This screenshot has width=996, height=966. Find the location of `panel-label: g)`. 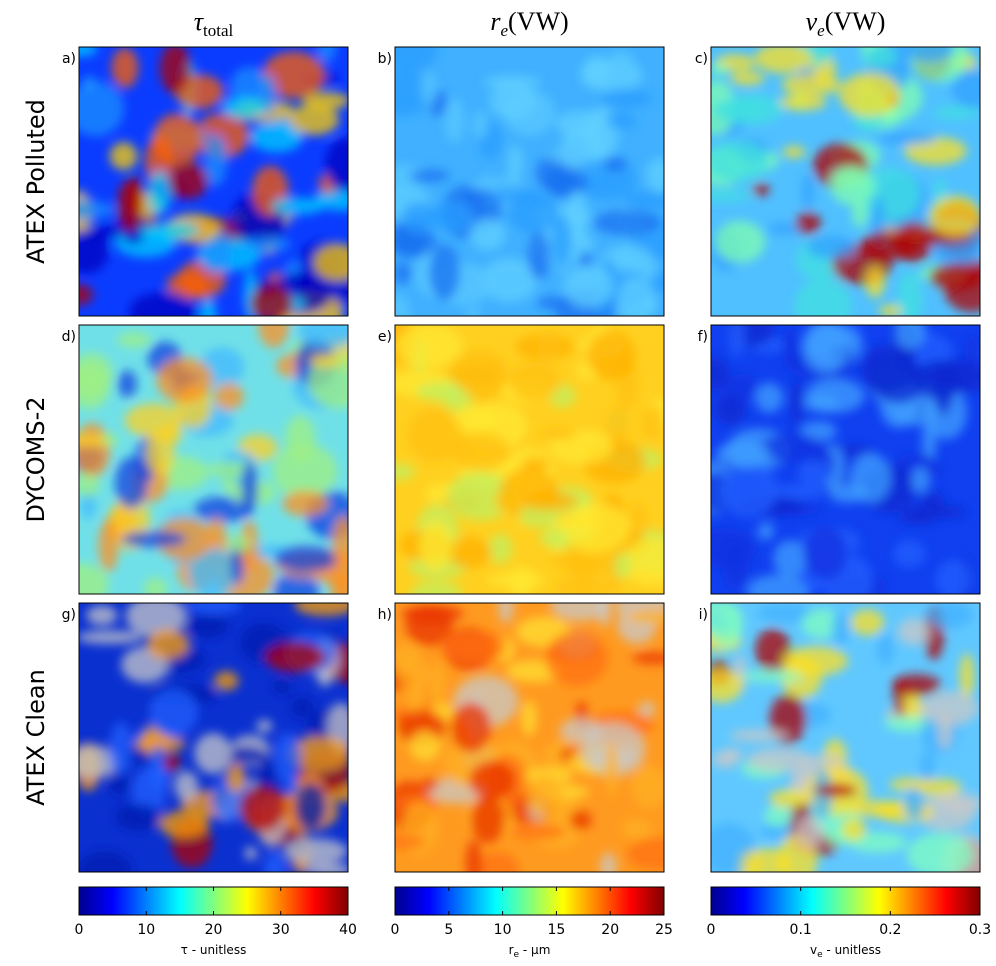

panel-label: g) is located at coordinates (69, 615).